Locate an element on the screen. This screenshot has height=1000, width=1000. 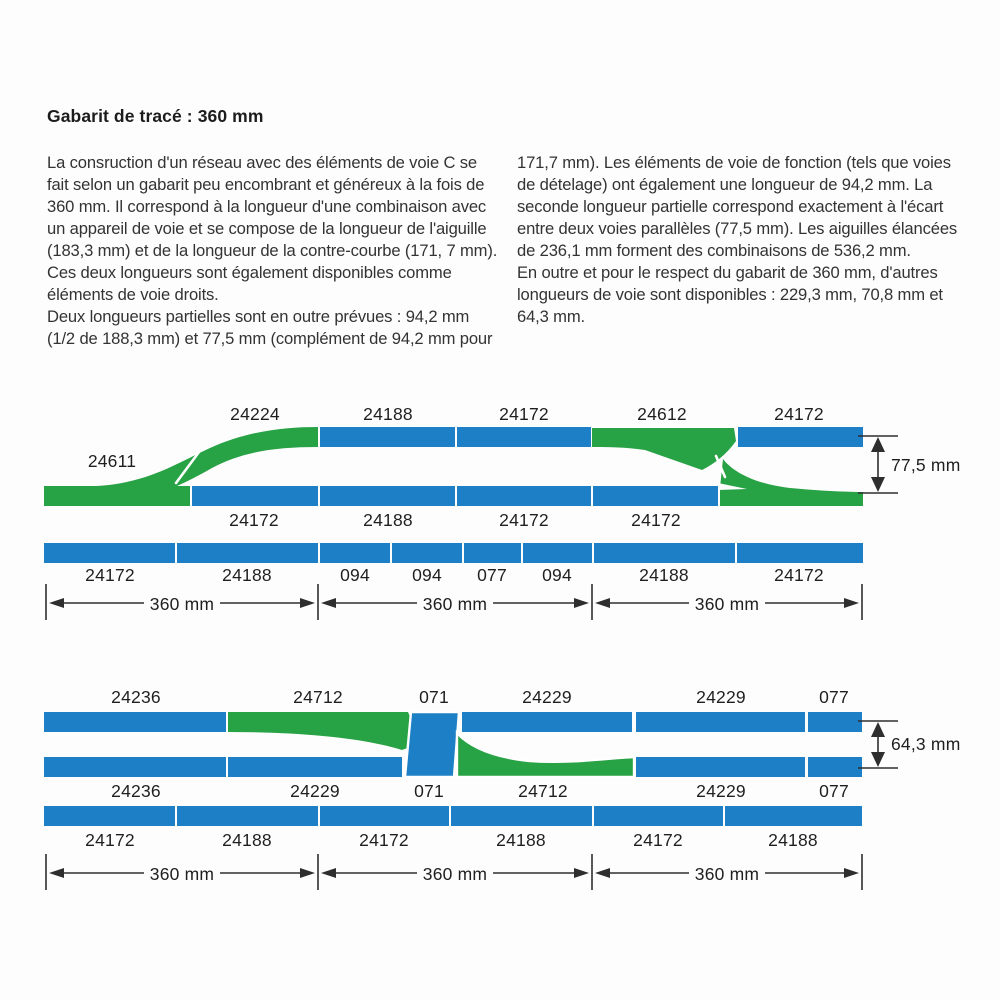
track-turnout-24712-lower is located at coordinates (545, 754).